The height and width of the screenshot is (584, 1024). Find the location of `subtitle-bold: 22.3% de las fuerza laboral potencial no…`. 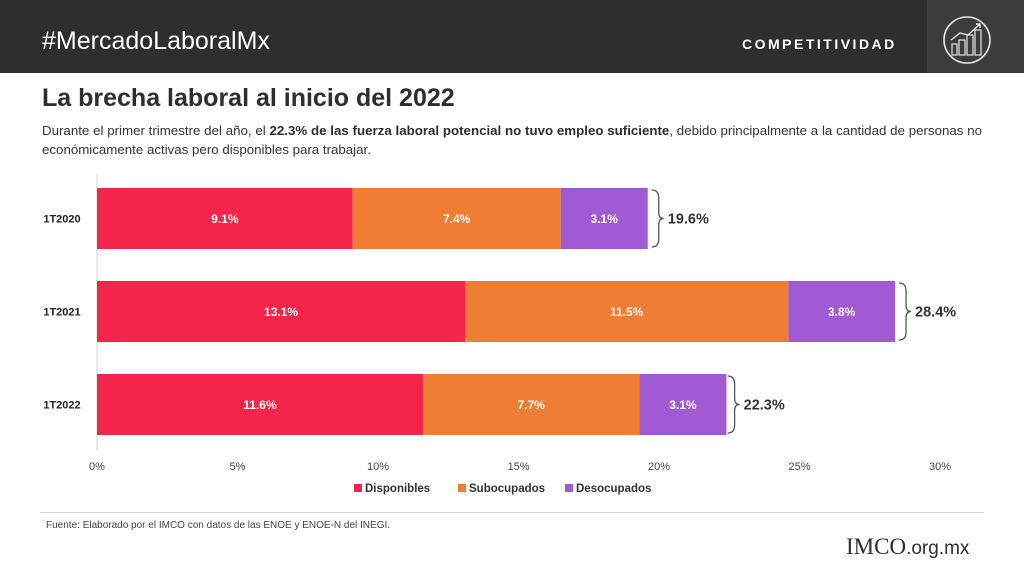

subtitle-bold: 22.3% de las fuerza laboral potencial no… is located at coordinates (469, 130).